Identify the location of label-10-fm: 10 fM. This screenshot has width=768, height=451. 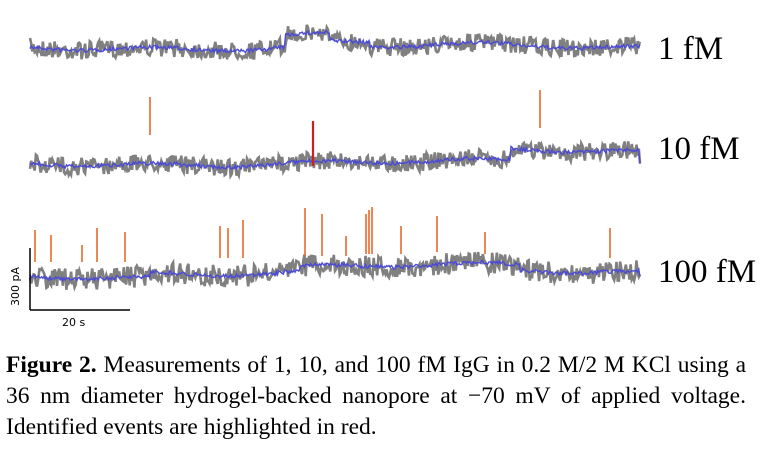
(699, 149).